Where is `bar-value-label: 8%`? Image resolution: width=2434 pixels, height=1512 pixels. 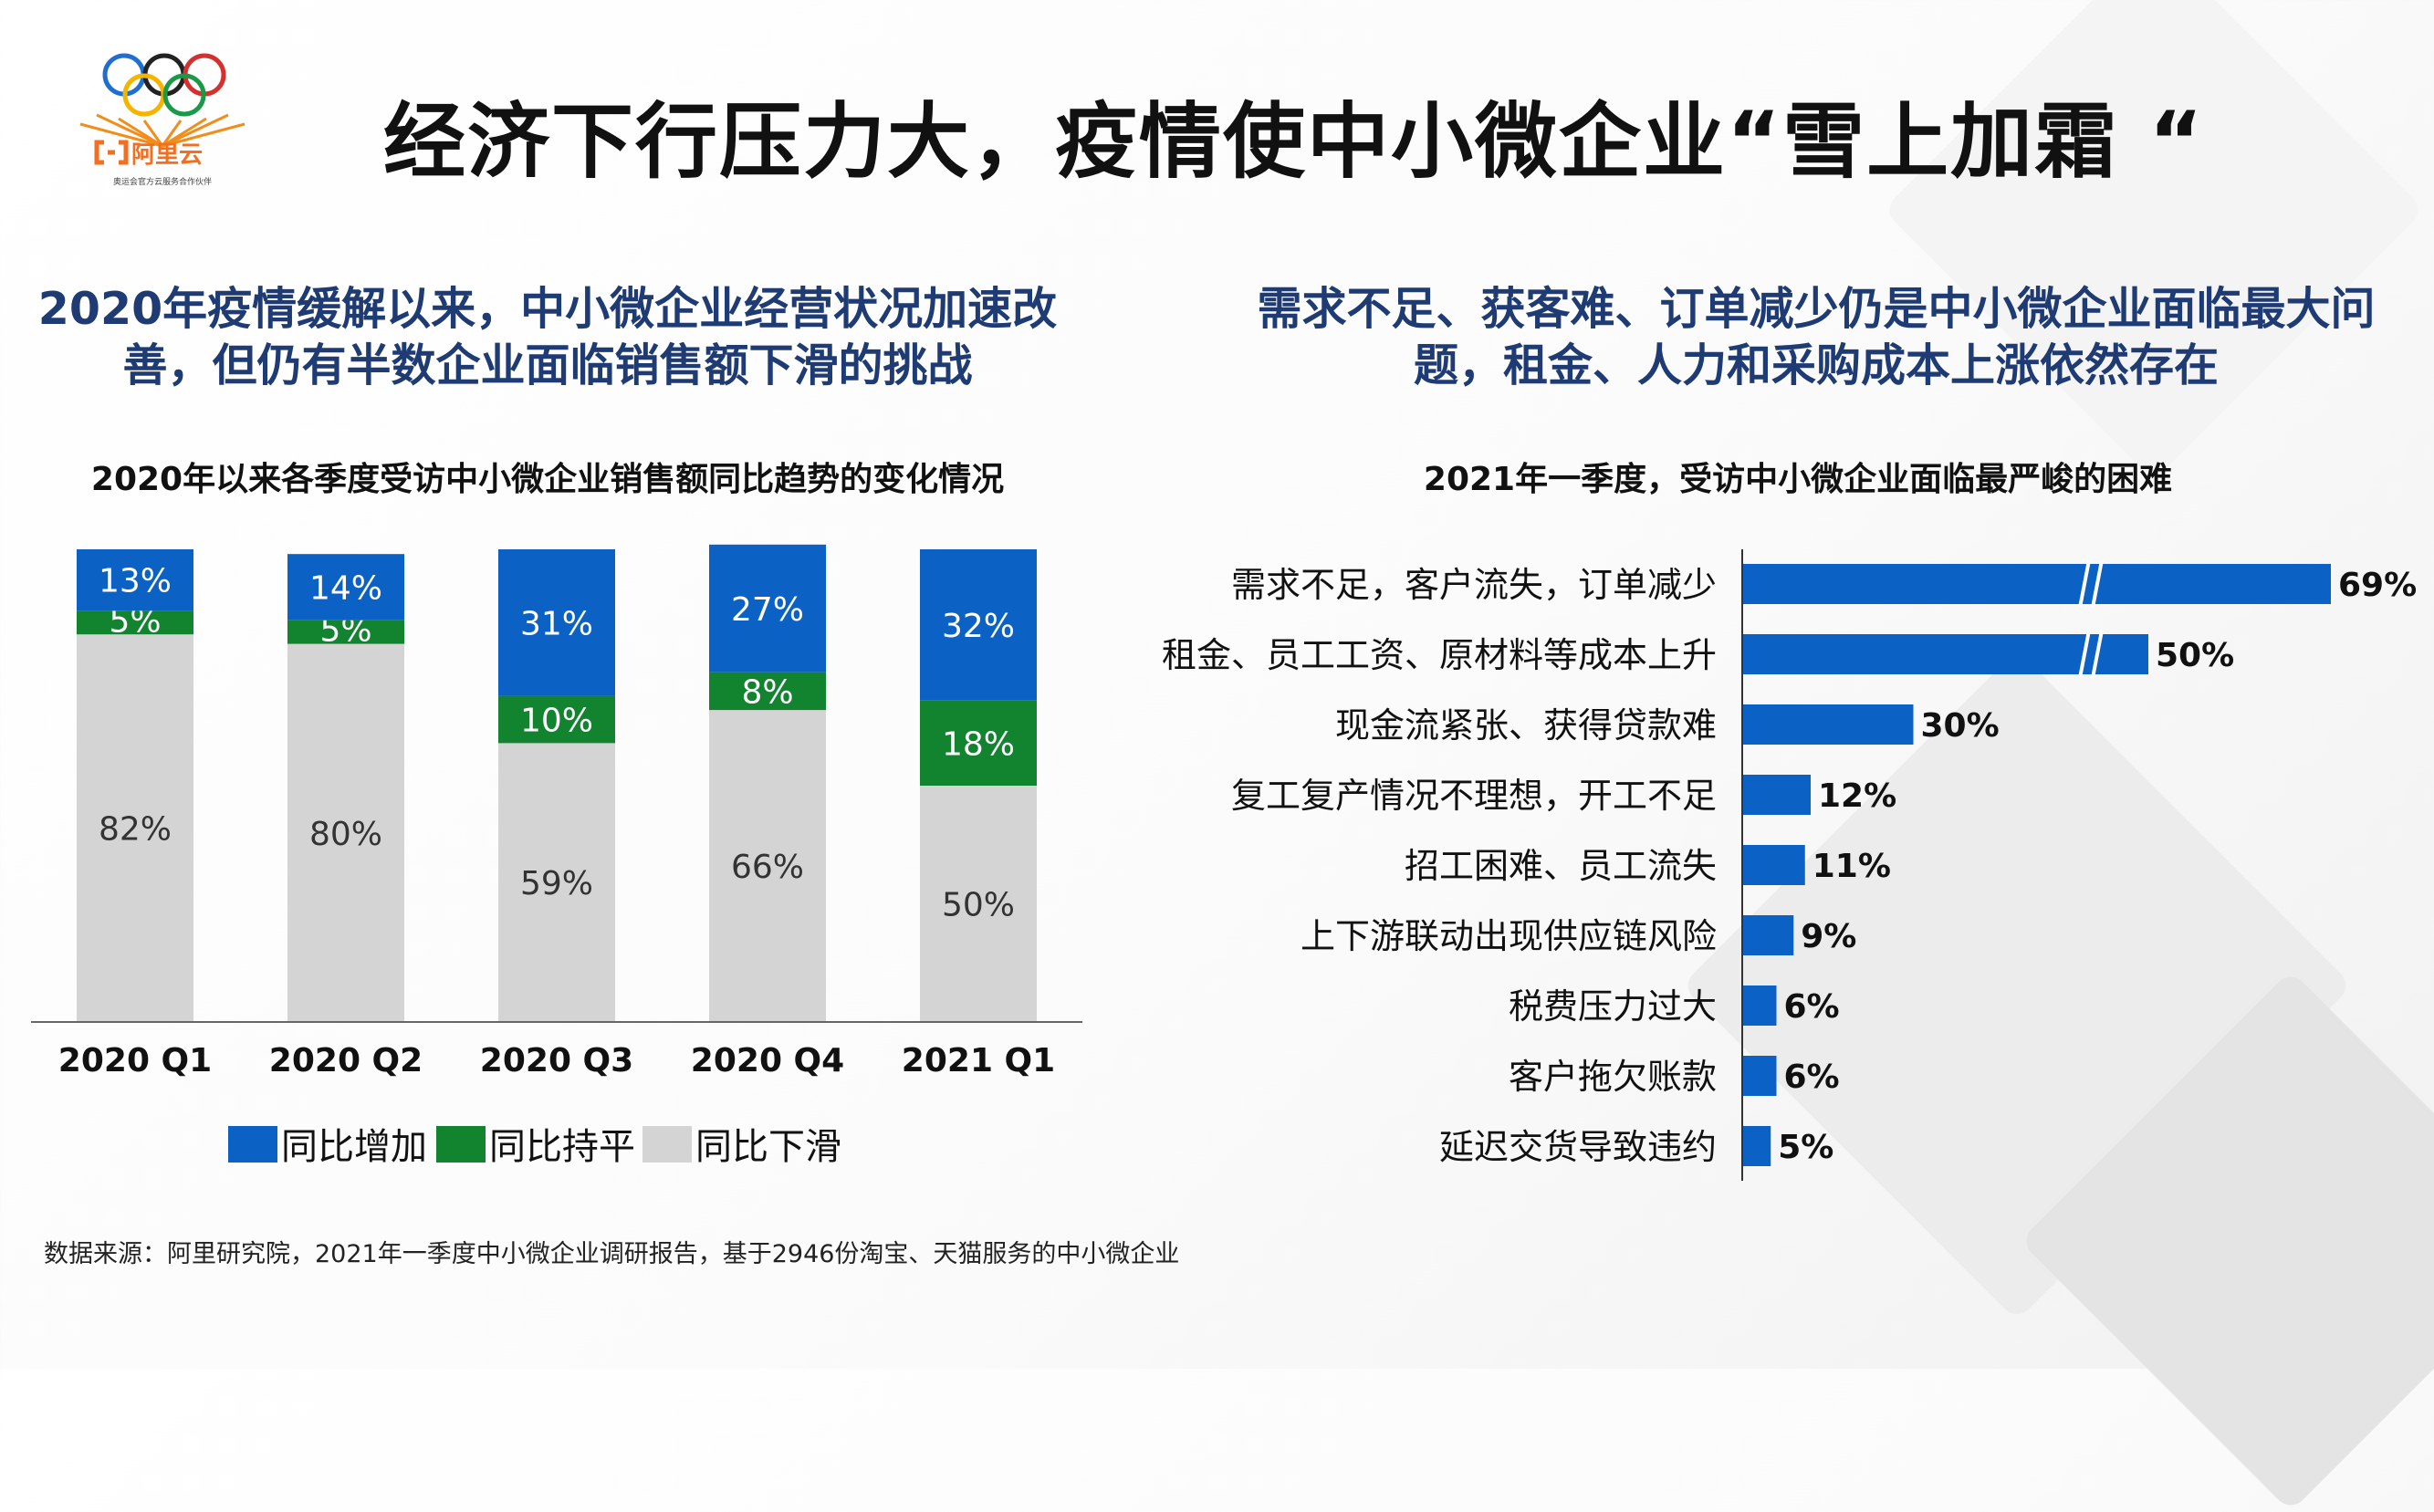
bar-value-label: 8% is located at coordinates (767, 692).